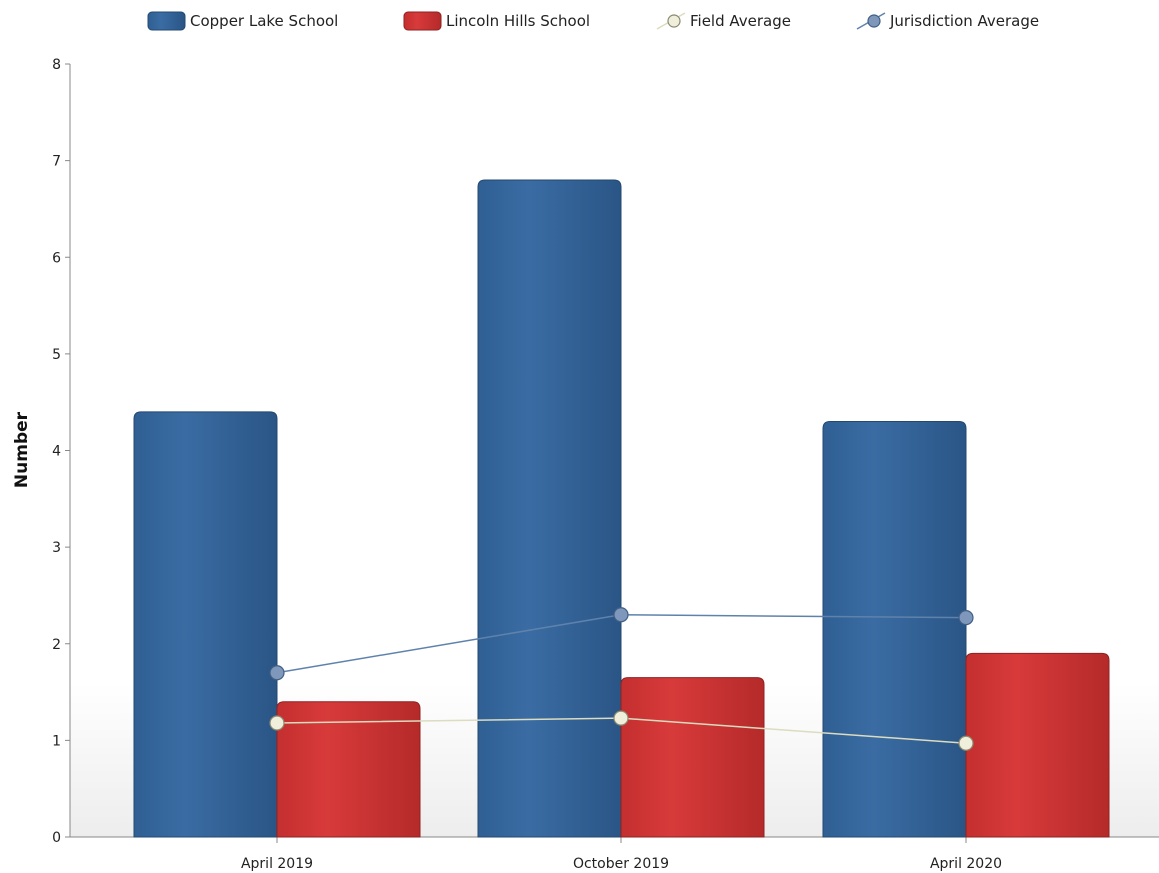  I want to click on y-tick-label: 2, so click(56, 645).